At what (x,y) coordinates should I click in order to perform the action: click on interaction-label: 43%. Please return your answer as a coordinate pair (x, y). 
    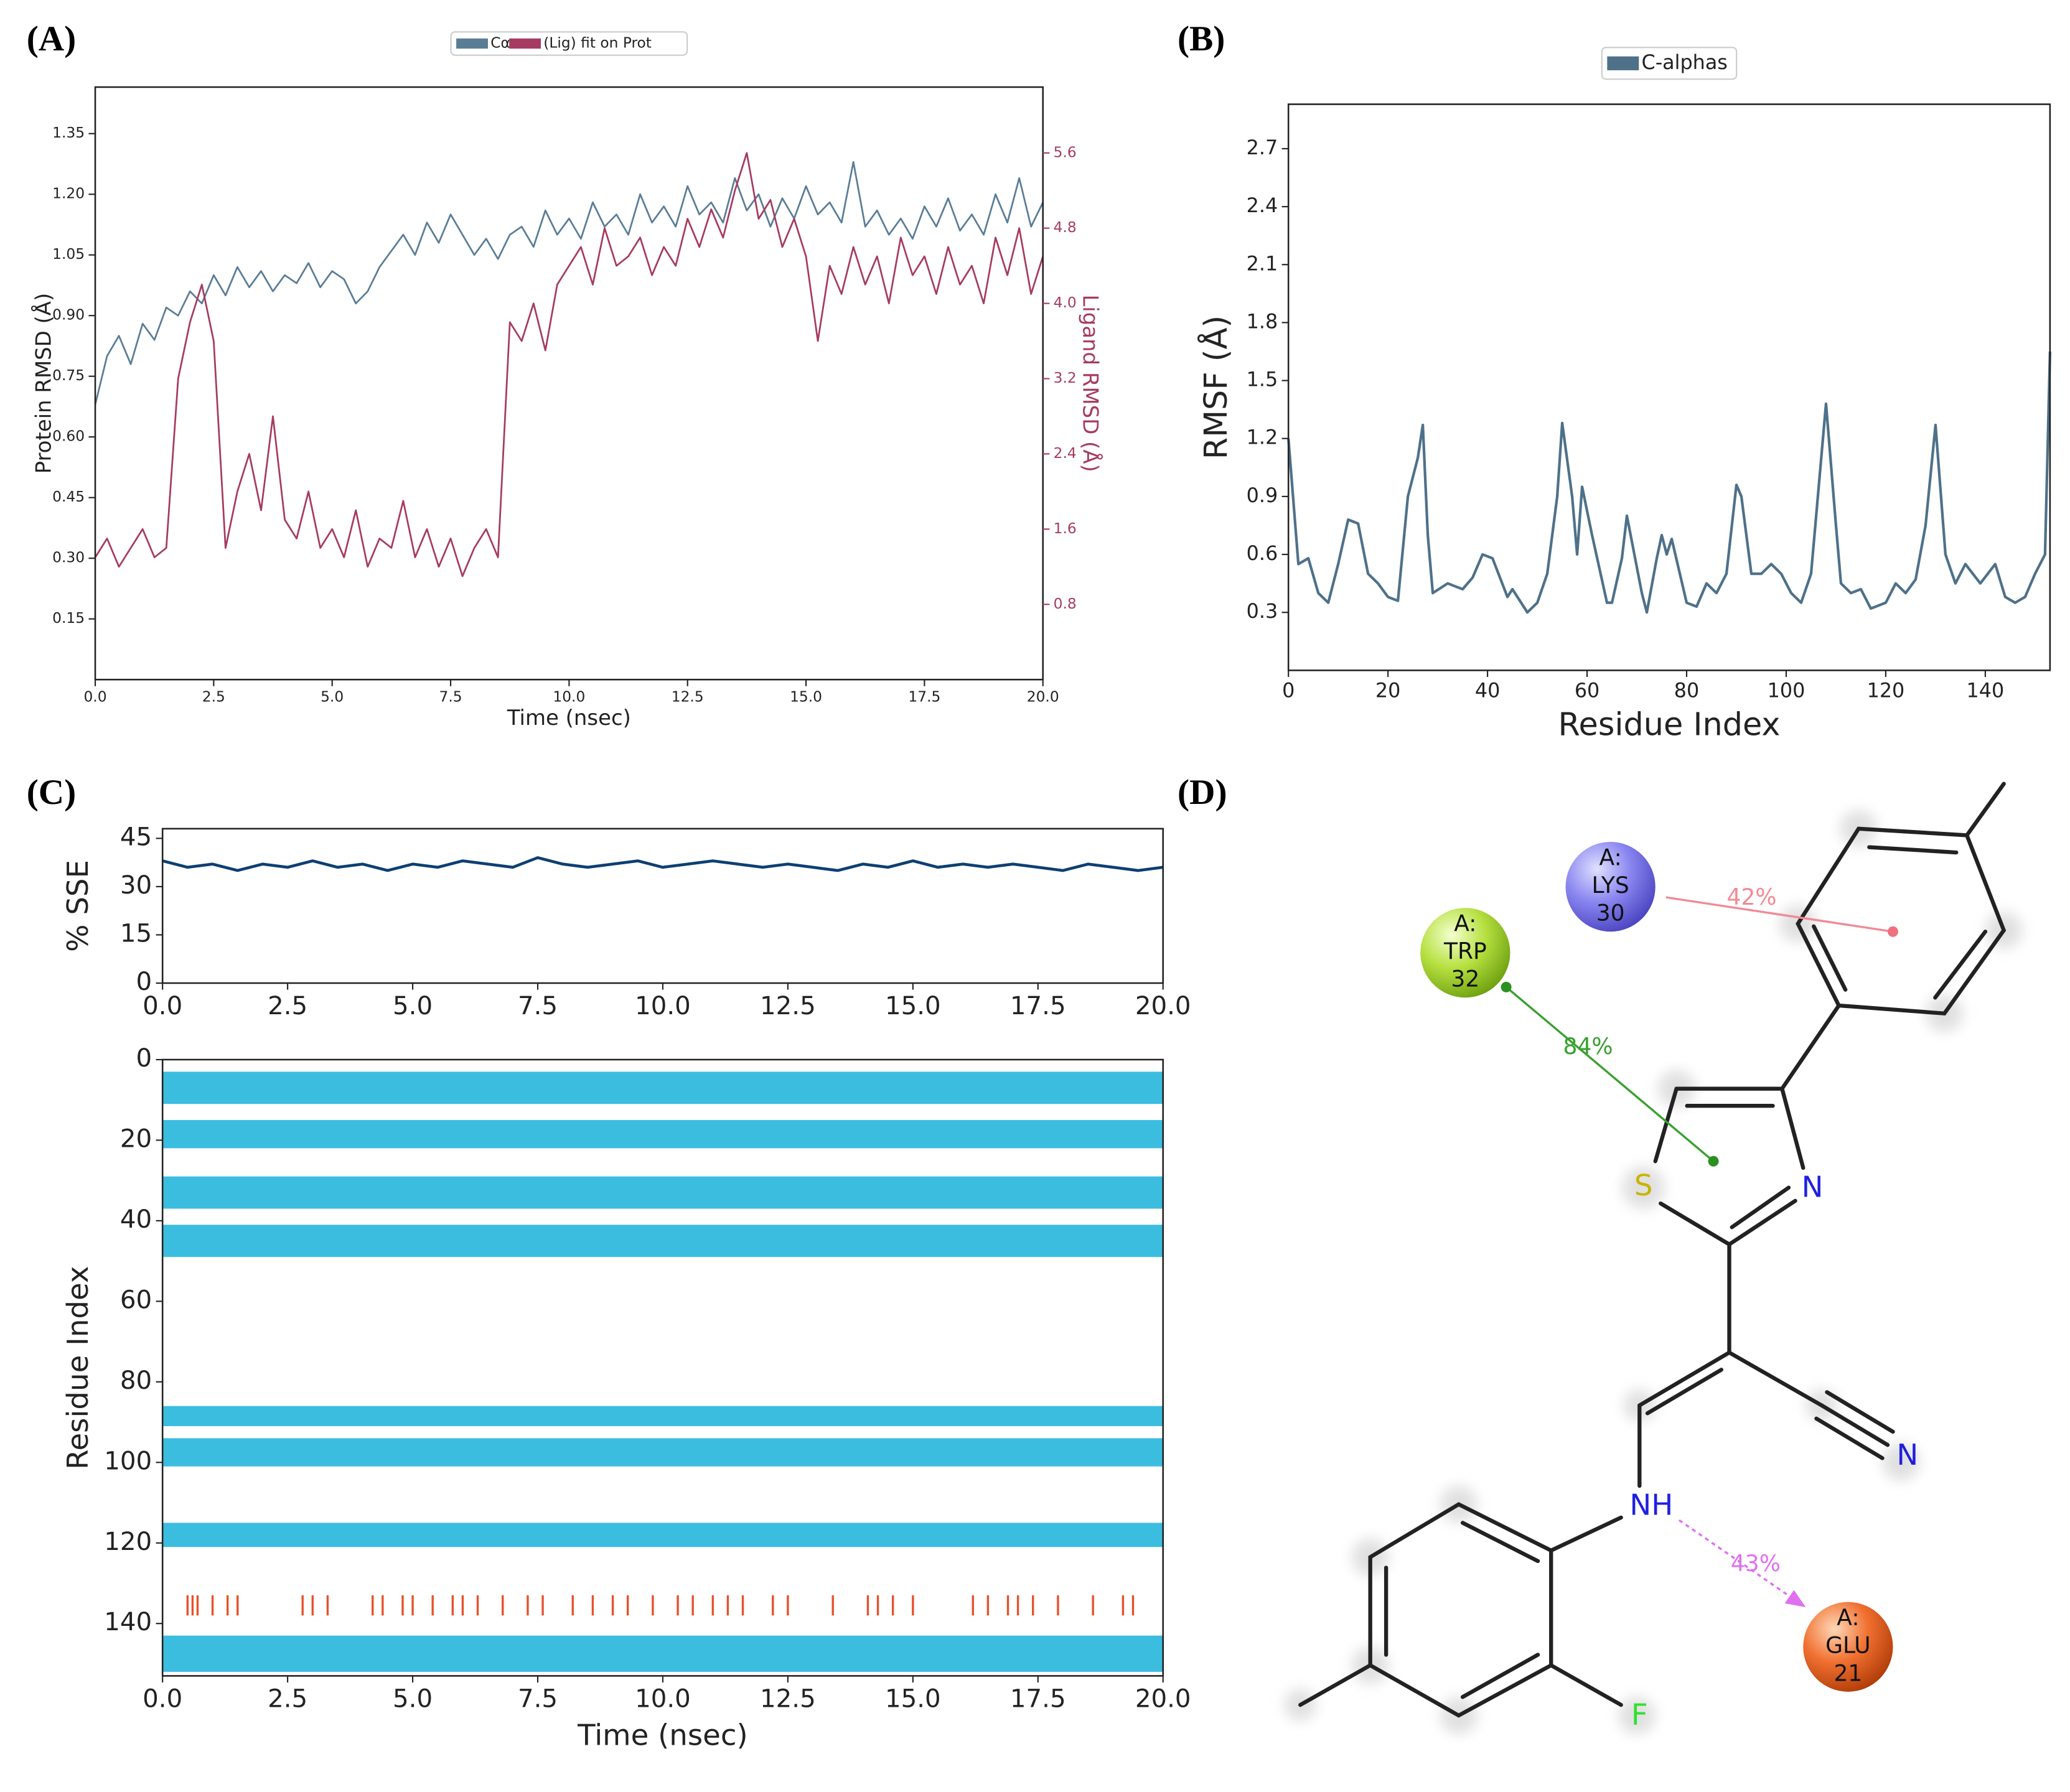
    Looking at the image, I should click on (1756, 1564).